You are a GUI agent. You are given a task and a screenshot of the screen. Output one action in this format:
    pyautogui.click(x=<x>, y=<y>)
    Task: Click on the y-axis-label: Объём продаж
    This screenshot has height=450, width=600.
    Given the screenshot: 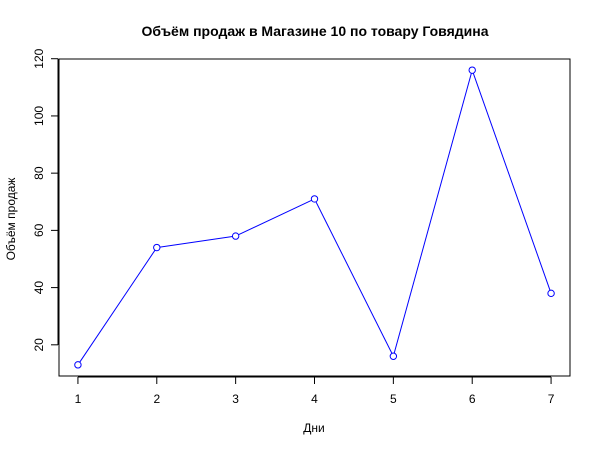 What is the action you would take?
    pyautogui.click(x=11, y=219)
    